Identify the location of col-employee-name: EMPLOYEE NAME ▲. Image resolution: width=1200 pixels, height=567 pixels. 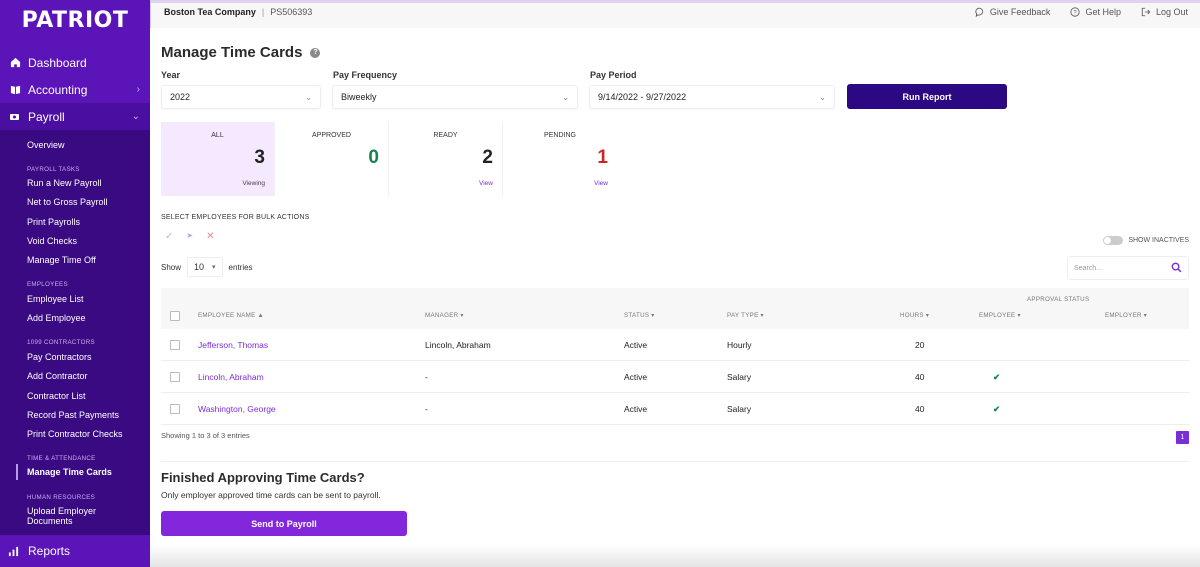
(231, 315).